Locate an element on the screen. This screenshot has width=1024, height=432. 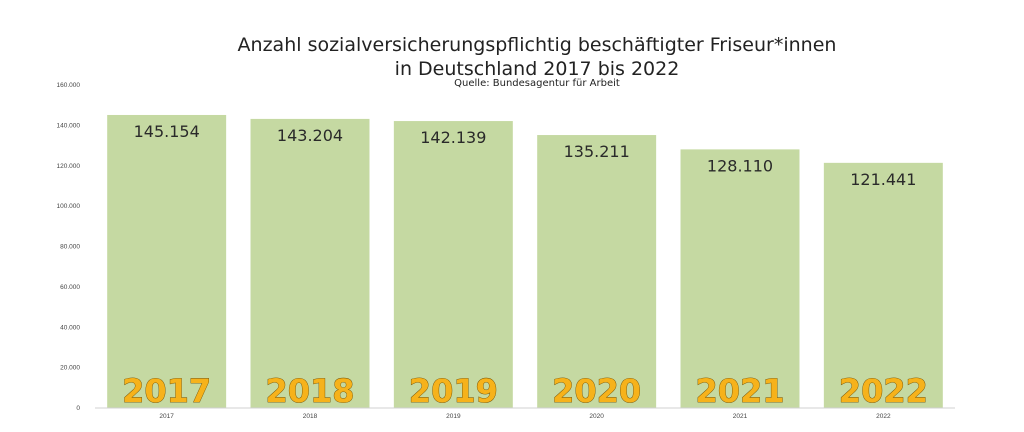
x-tick-label: 2022 is located at coordinates (883, 416).